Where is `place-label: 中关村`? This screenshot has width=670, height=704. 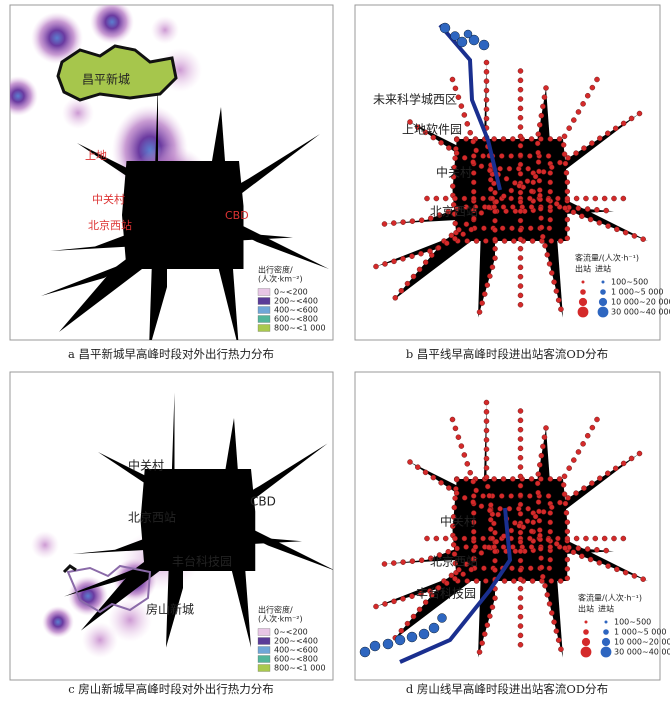
place-label: 中关村 is located at coordinates (454, 172).